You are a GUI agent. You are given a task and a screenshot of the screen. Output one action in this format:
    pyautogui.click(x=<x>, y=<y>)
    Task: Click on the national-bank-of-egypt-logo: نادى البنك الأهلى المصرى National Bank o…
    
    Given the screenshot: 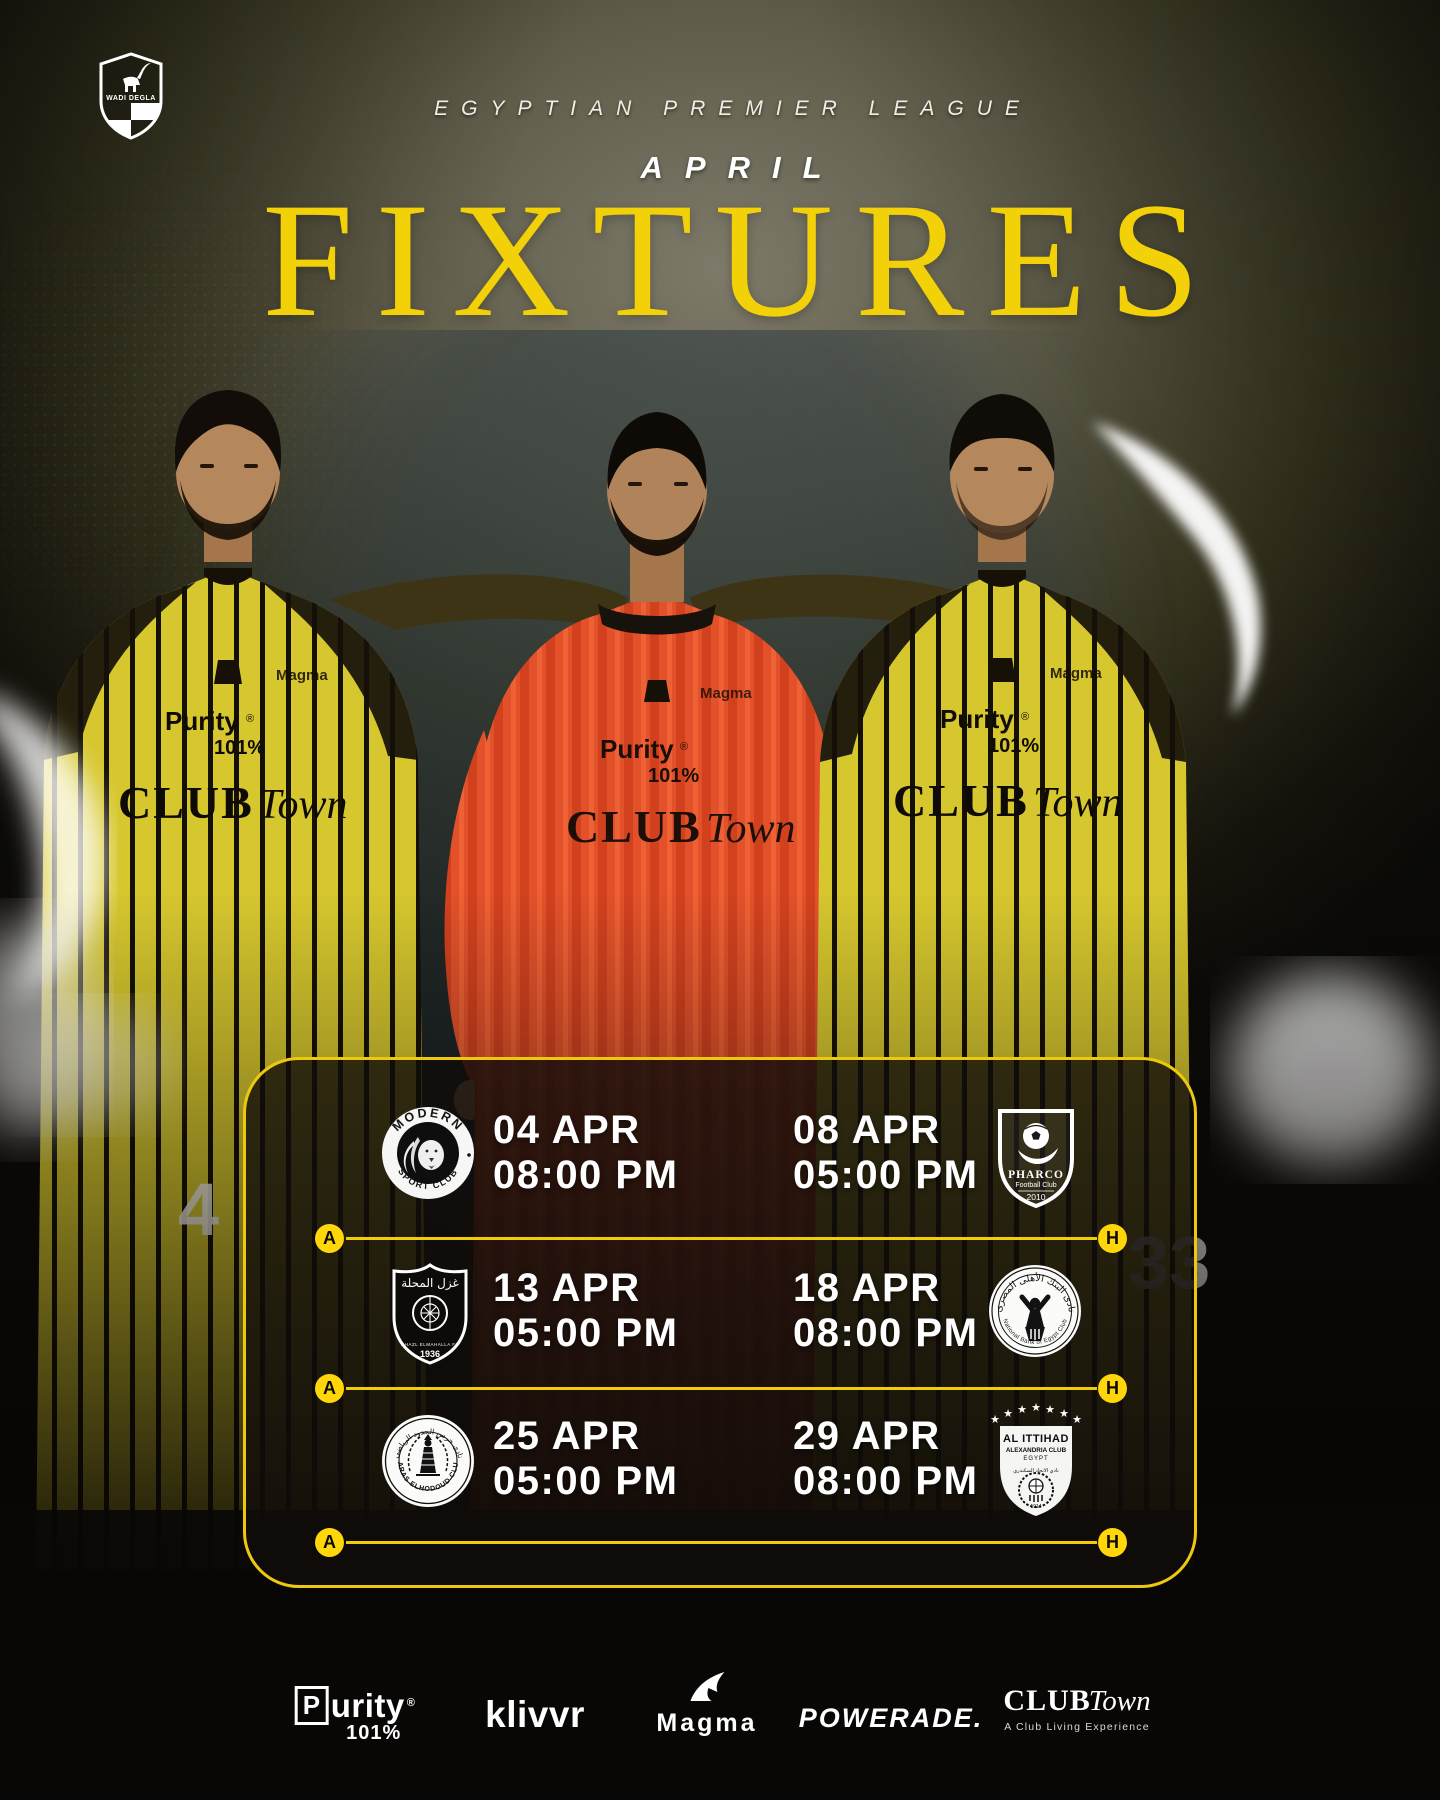 What is the action you would take?
    pyautogui.click(x=1035, y=1311)
    